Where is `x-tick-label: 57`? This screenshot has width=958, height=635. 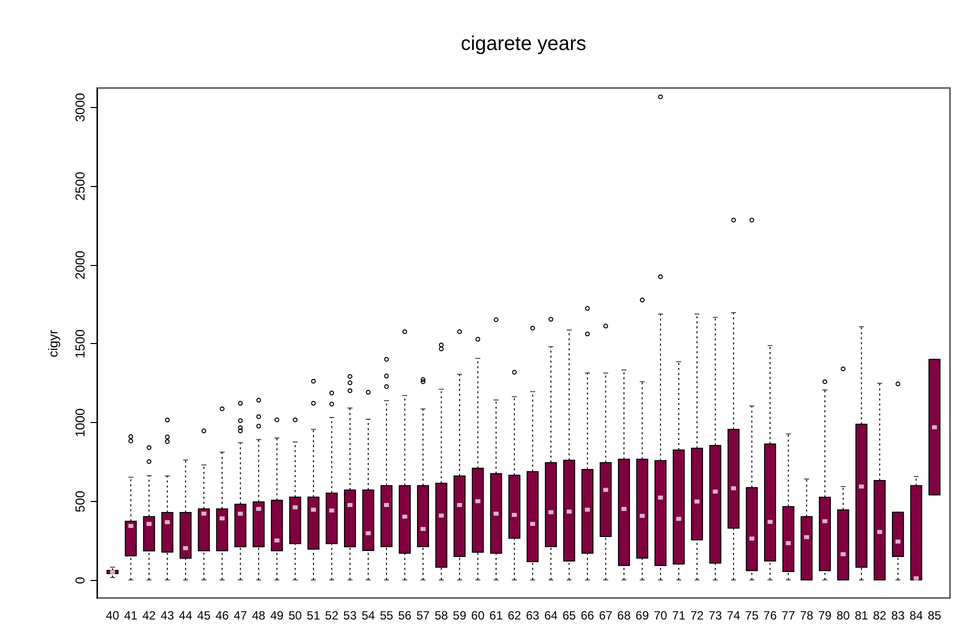 x-tick-label: 57 is located at coordinates (423, 615).